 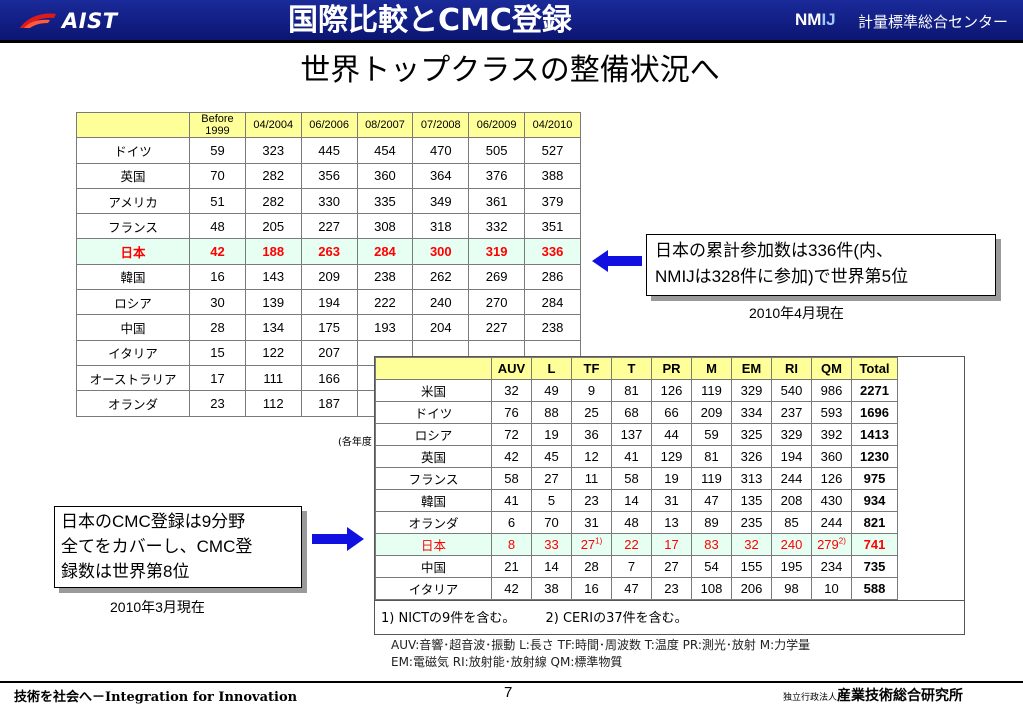 I want to click on cmc-value-cell: 44, so click(x=671, y=434).